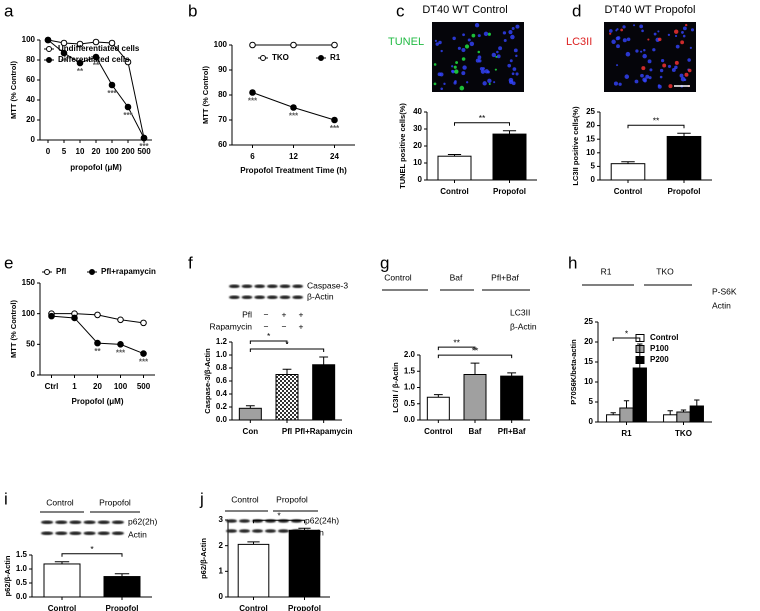 Image resolution: width=760 pixels, height=611 pixels. I want to click on x-tick-label: R1, so click(626, 433).